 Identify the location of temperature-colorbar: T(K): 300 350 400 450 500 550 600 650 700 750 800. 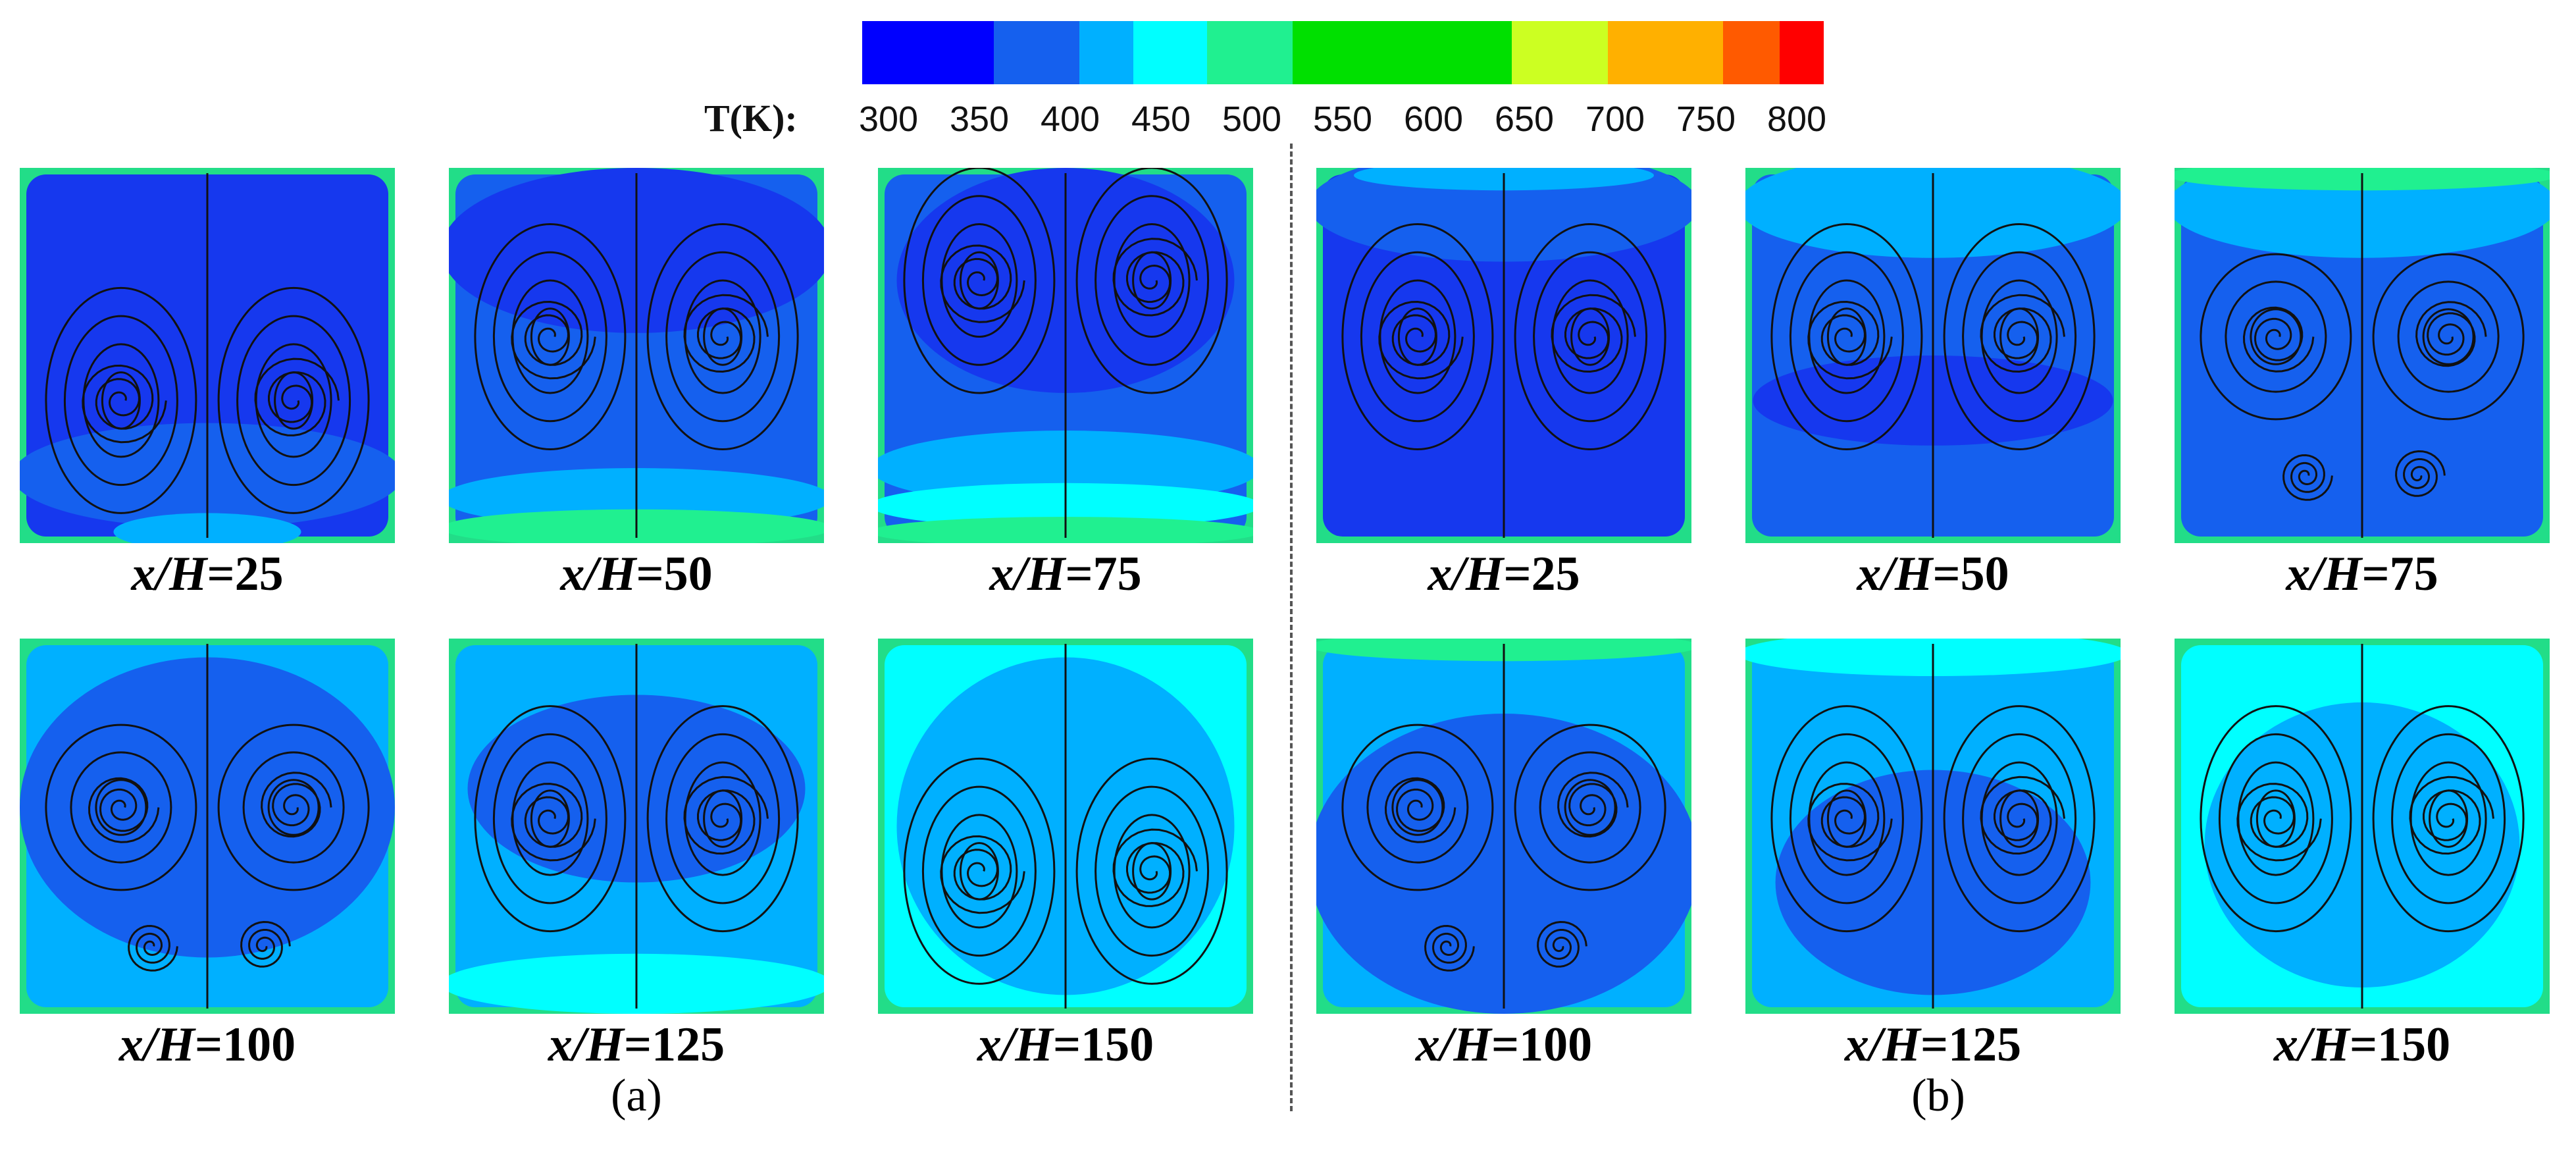
(1265, 79).